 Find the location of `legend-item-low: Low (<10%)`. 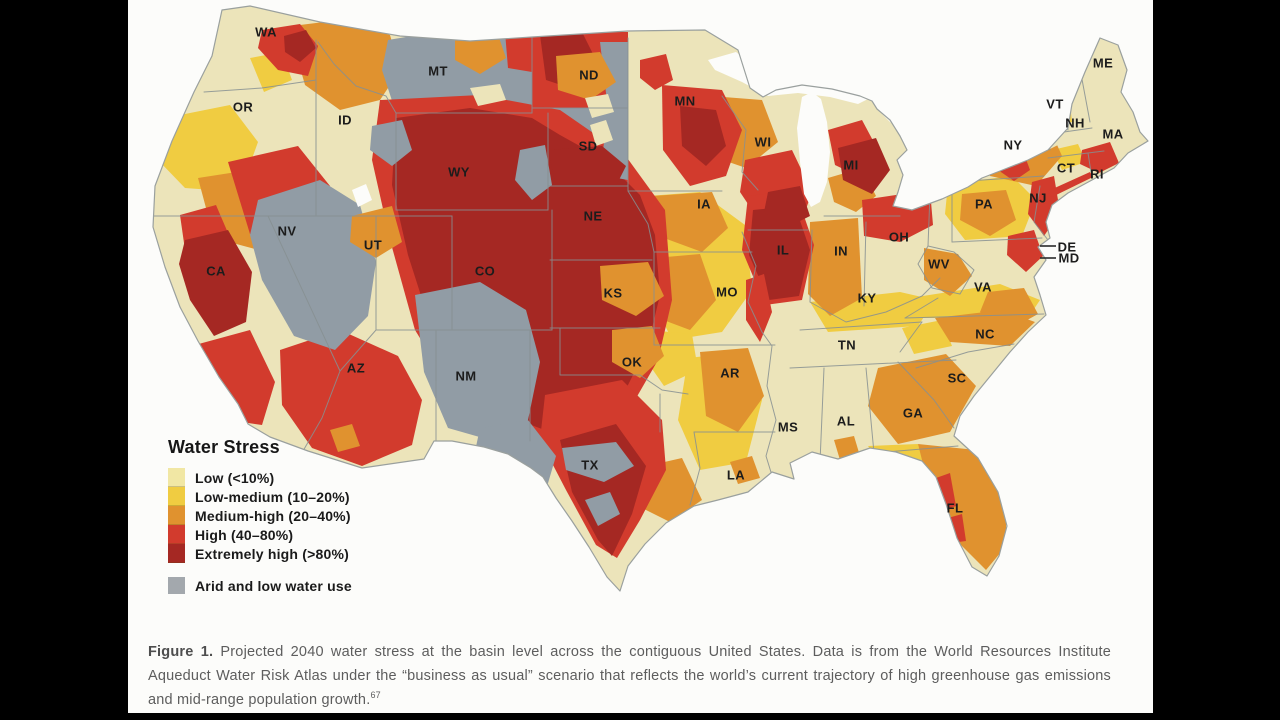

legend-item-low: Low (<10%) is located at coordinates (260, 477).